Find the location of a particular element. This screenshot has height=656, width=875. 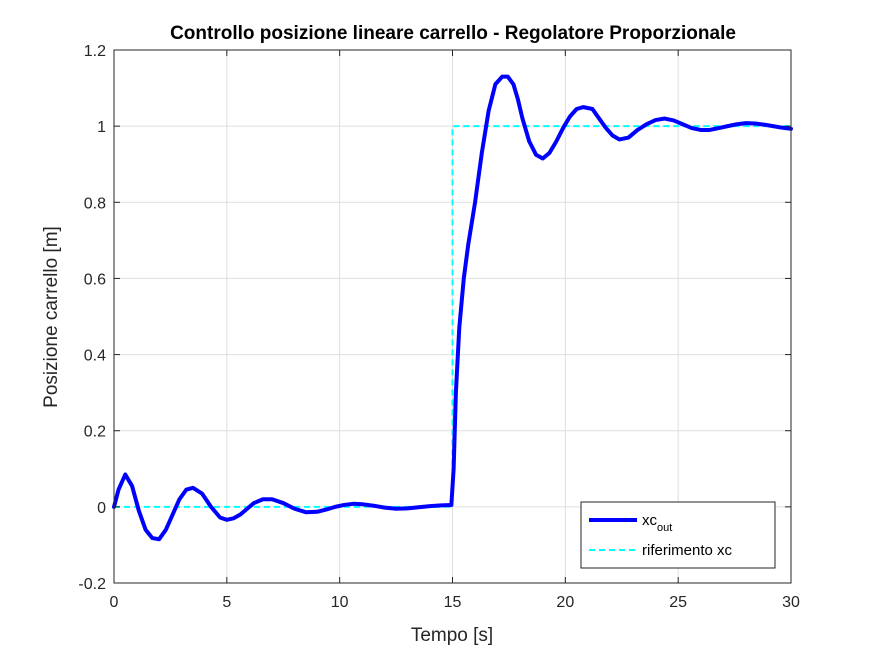

legend-label-riferimento: riferimento xc is located at coordinates (687, 550).